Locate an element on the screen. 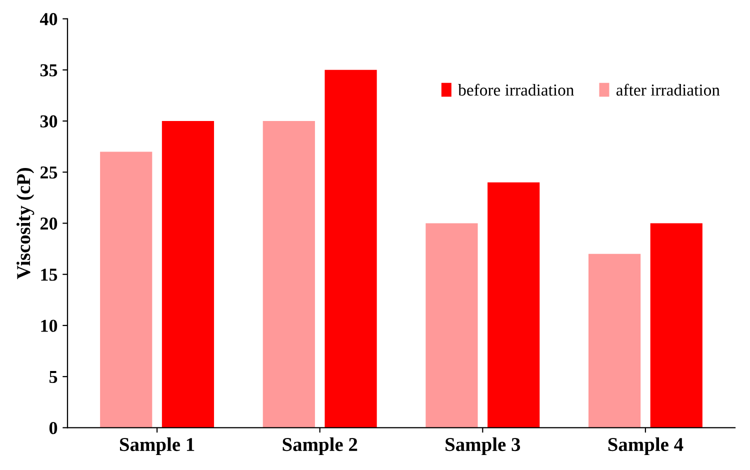 This screenshot has width=750, height=470. x-tick-label: Sample 3 is located at coordinates (483, 446).